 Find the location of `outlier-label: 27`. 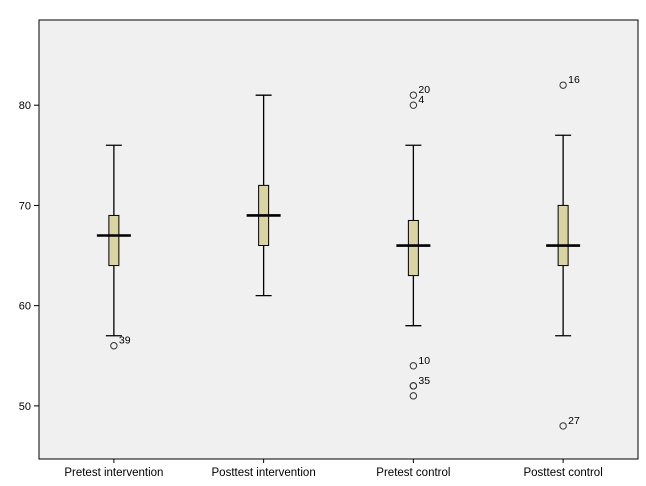

outlier-label: 27 is located at coordinates (574, 421).